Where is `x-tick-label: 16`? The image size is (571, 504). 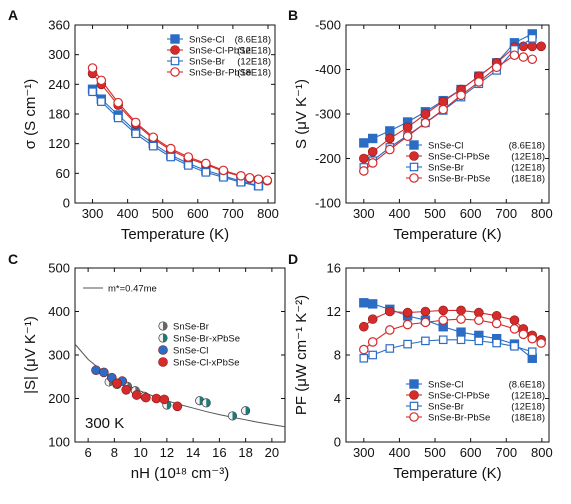 x-tick-label: 16 is located at coordinates (219, 452).